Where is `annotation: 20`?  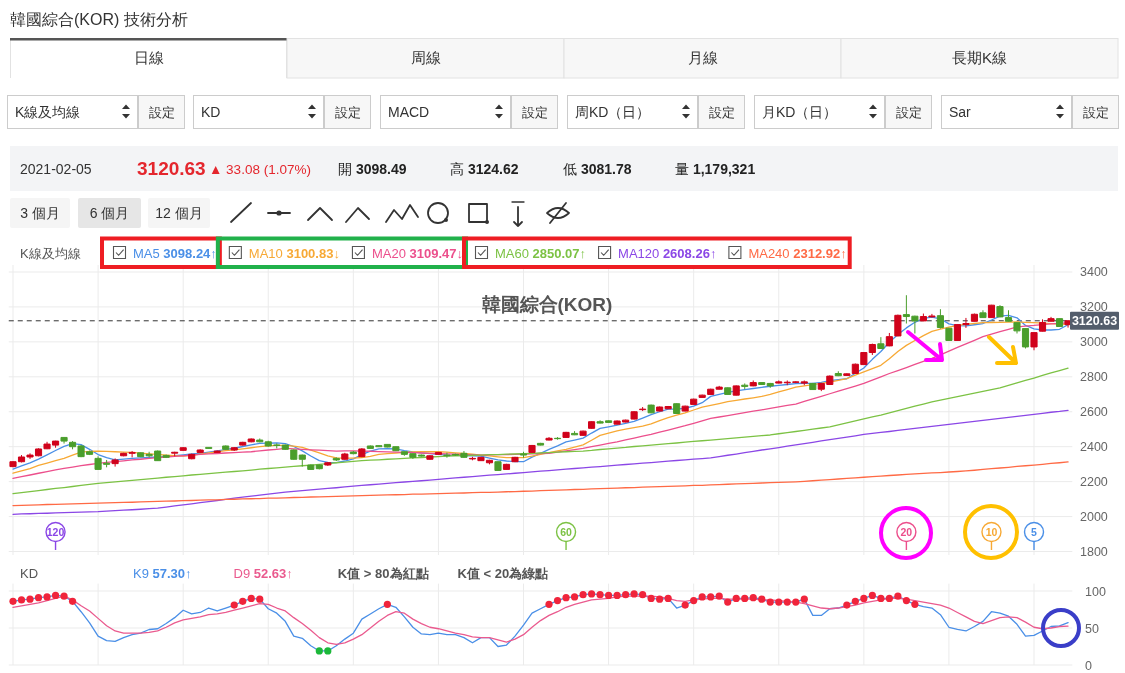
annotation: 20 is located at coordinates (906, 532).